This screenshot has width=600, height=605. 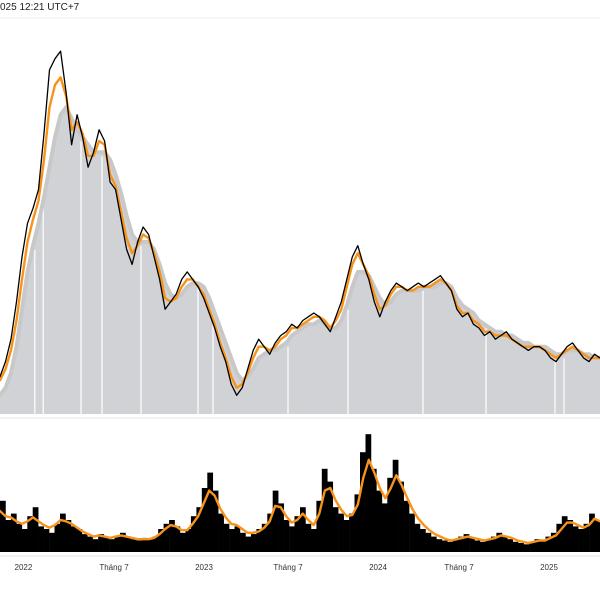 What do you see at coordinates (204, 567) in the screenshot?
I see `x-tick-label: 2023` at bounding box center [204, 567].